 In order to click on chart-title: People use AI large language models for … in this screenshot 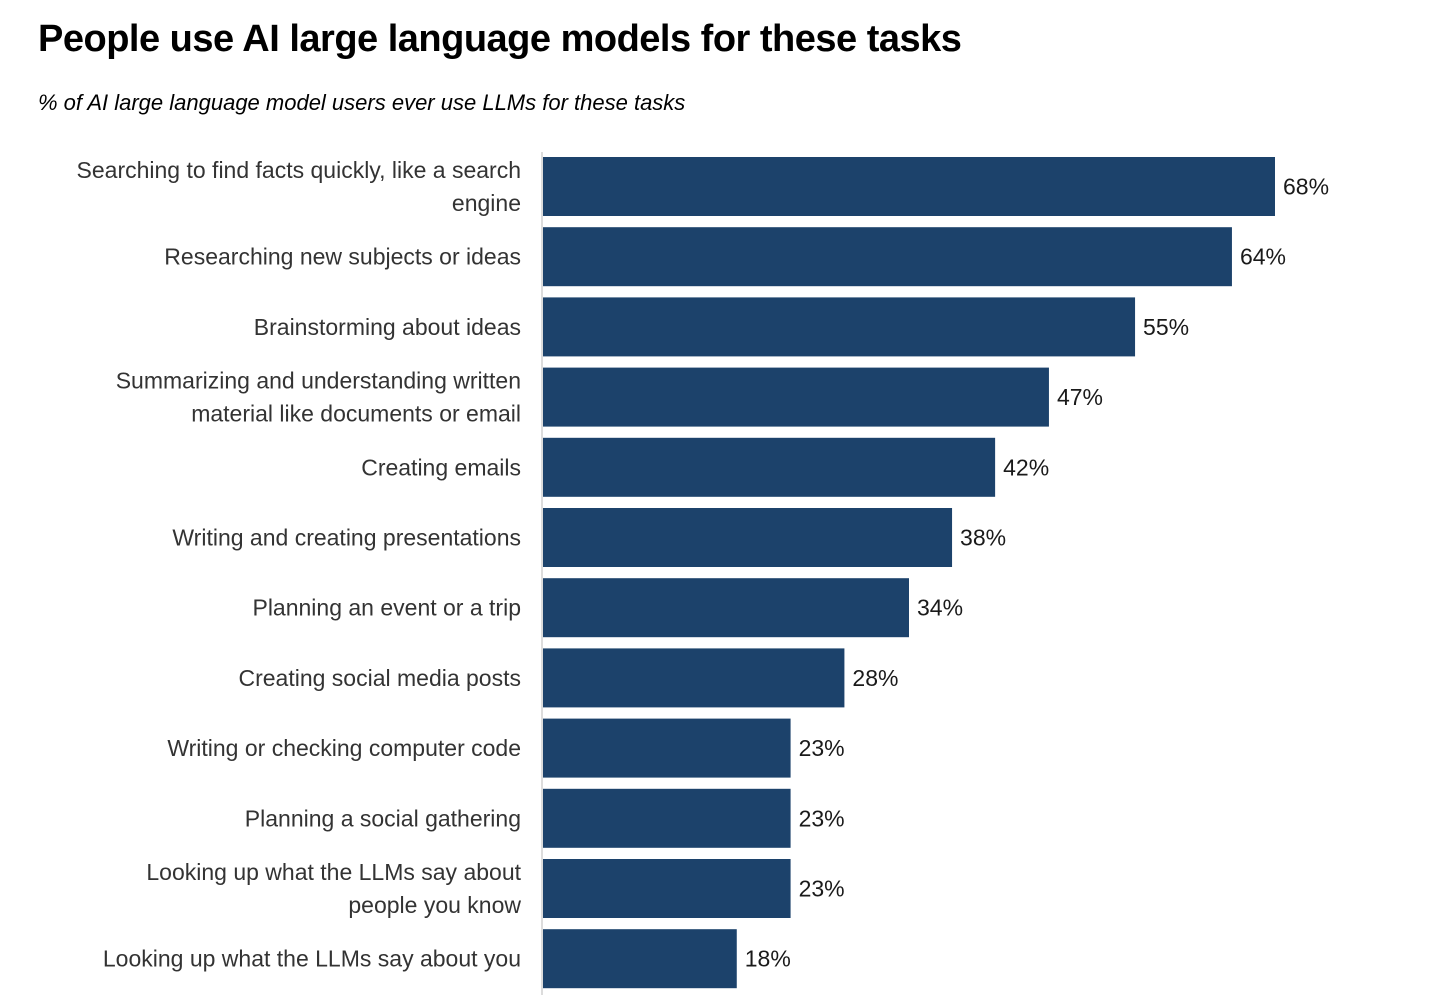, I will do `click(500, 39)`.